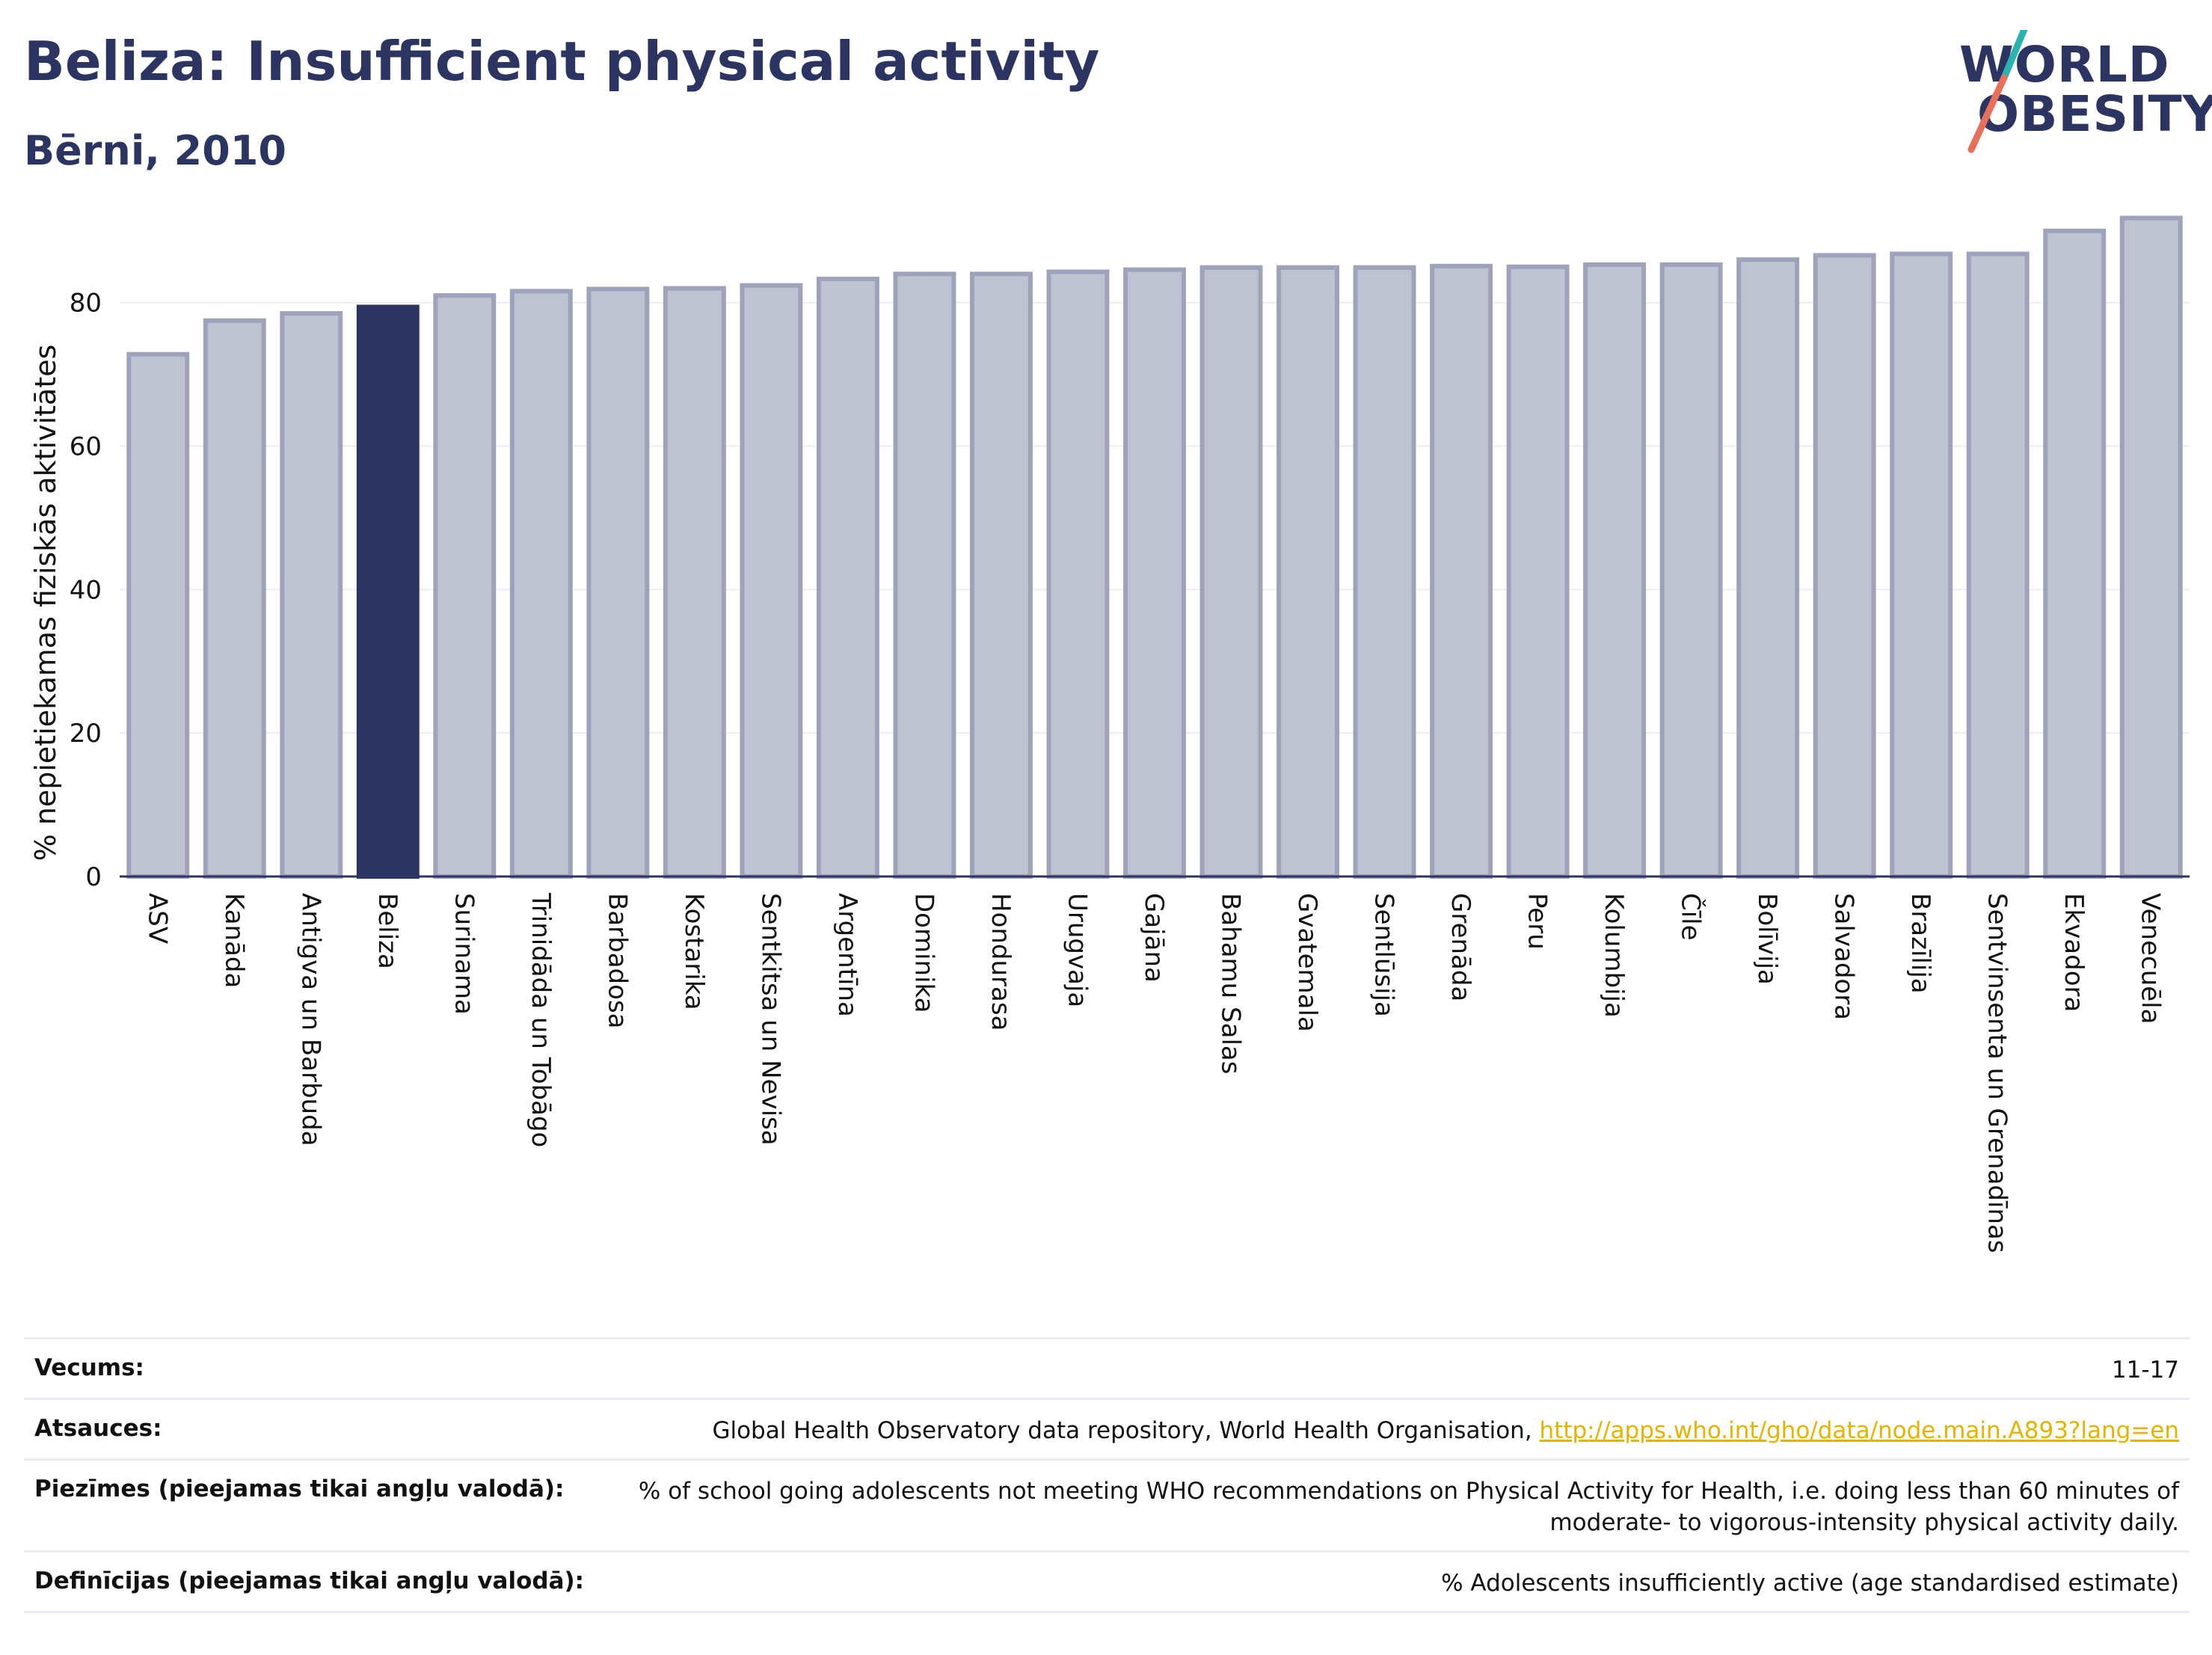 The image size is (2212, 1655). I want to click on y-tick-label: 20, so click(86, 734).